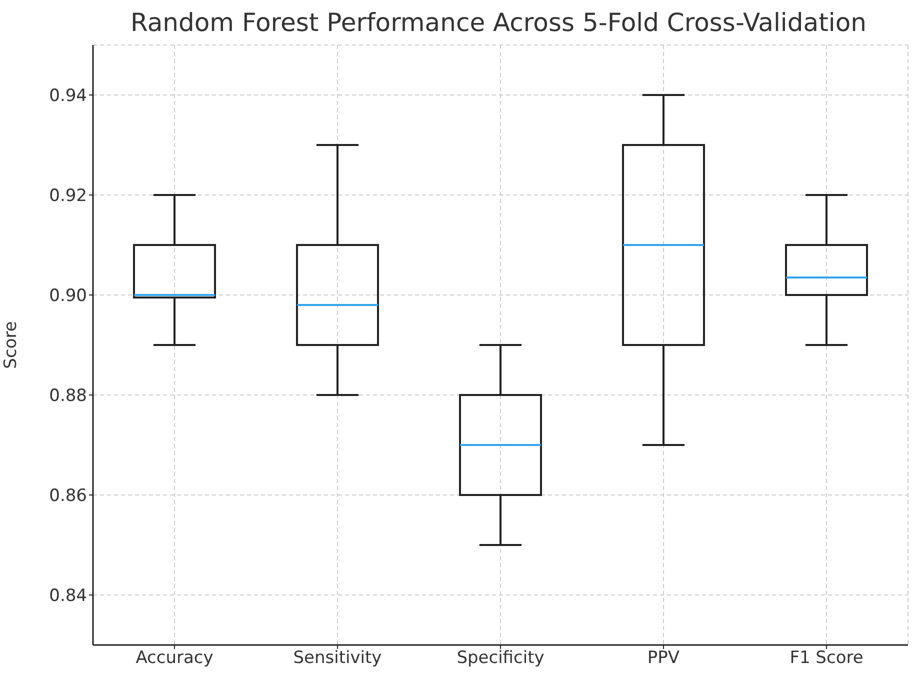  Describe the element at coordinates (68, 296) in the screenshot. I see `y-tick-label: 0.90` at that location.